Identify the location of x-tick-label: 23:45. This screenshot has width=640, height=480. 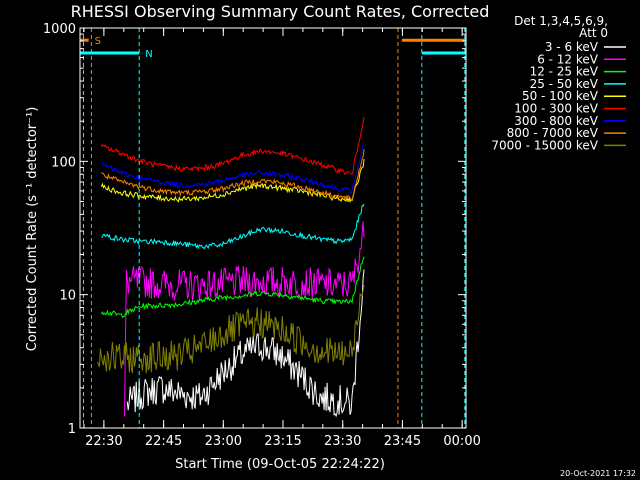
(402, 441).